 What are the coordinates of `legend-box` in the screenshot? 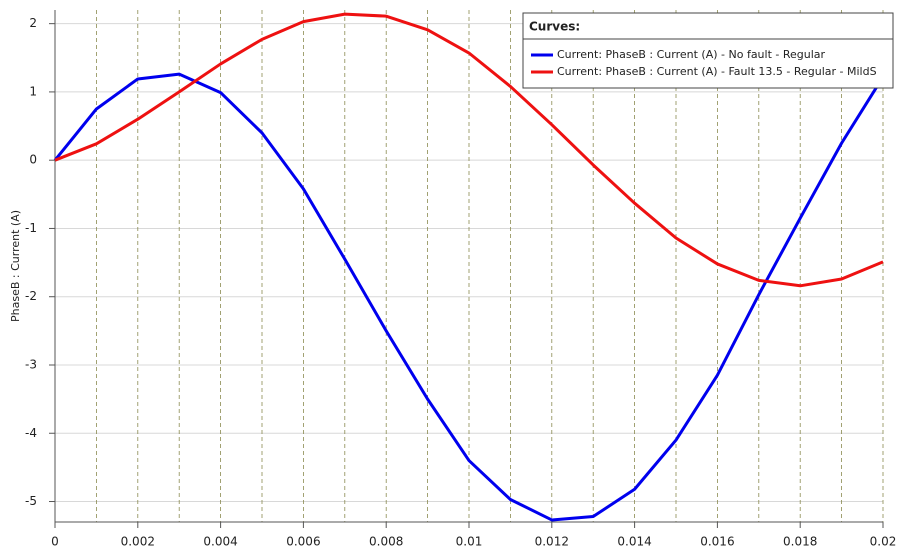 It's located at (708, 50).